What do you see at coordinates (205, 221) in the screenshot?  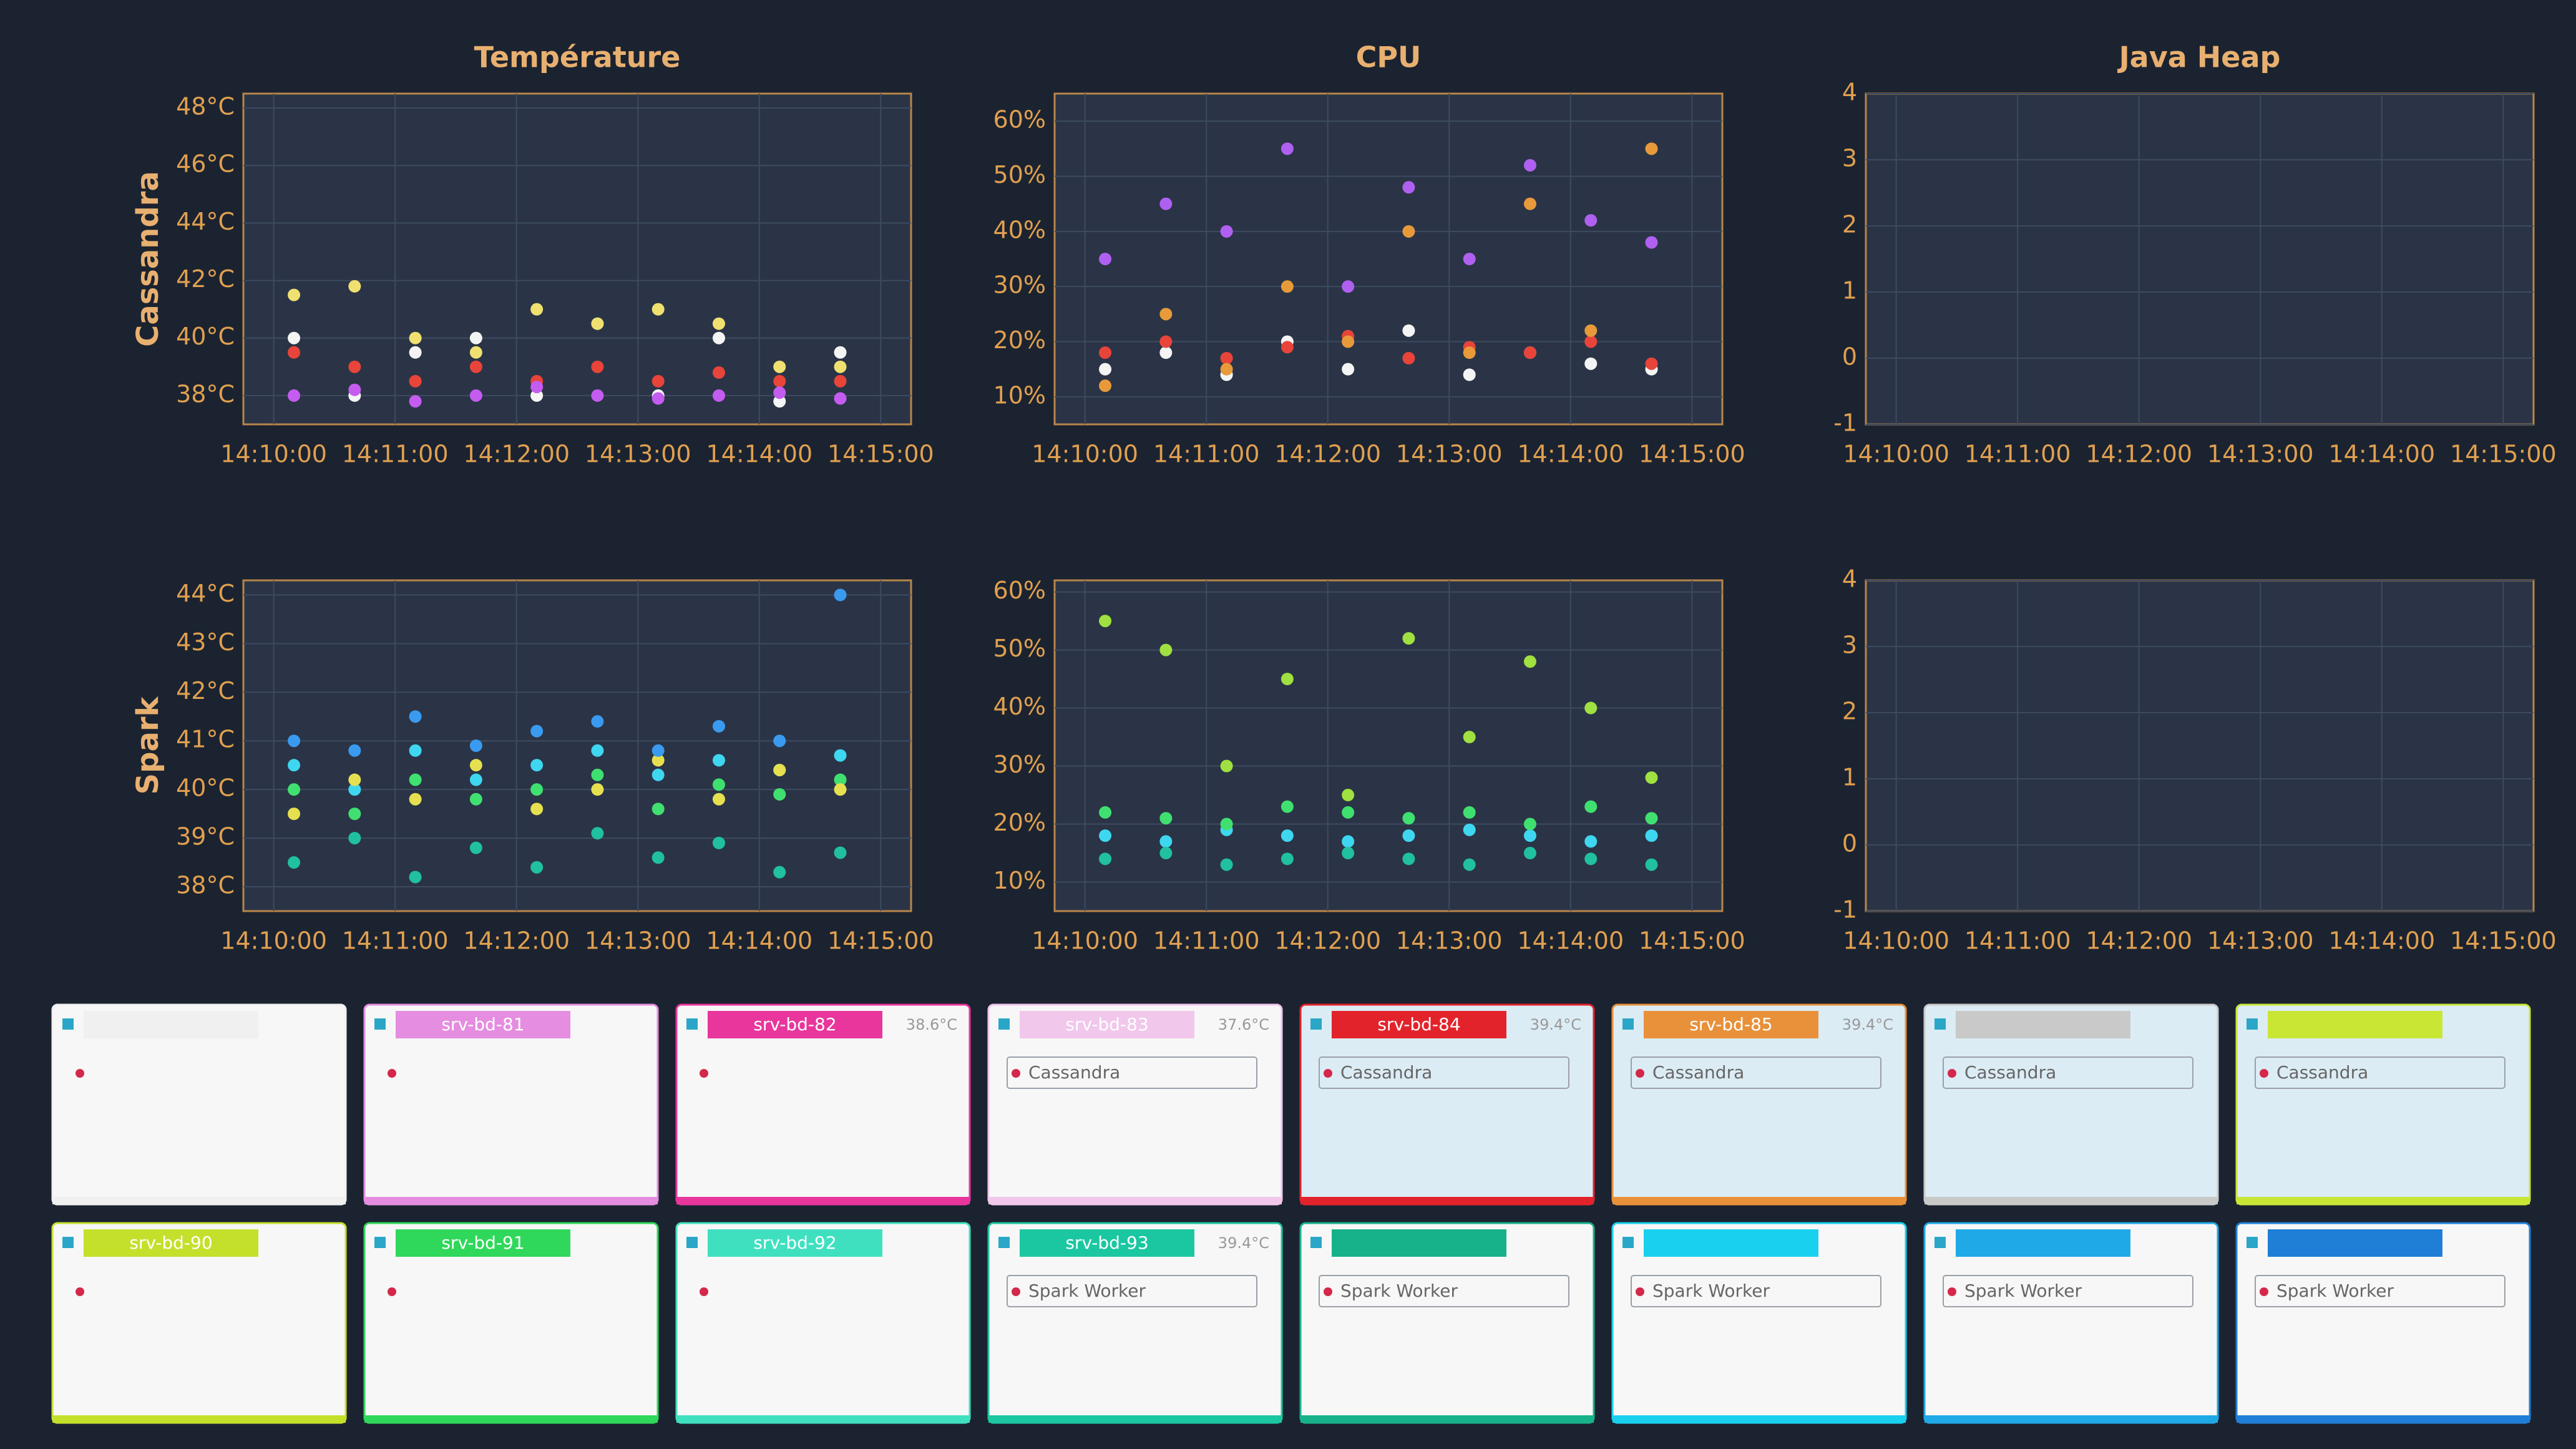 I see `y-tick-label: 44°C` at bounding box center [205, 221].